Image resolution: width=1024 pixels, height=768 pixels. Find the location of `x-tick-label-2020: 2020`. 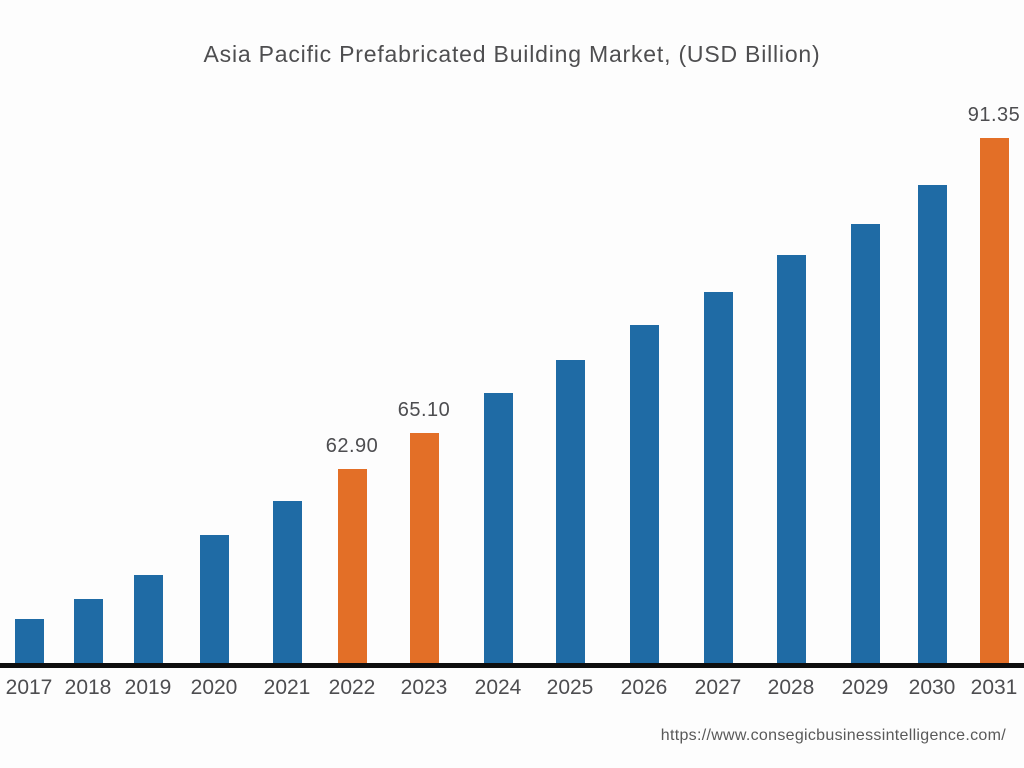

x-tick-label-2020: 2020 is located at coordinates (214, 687).